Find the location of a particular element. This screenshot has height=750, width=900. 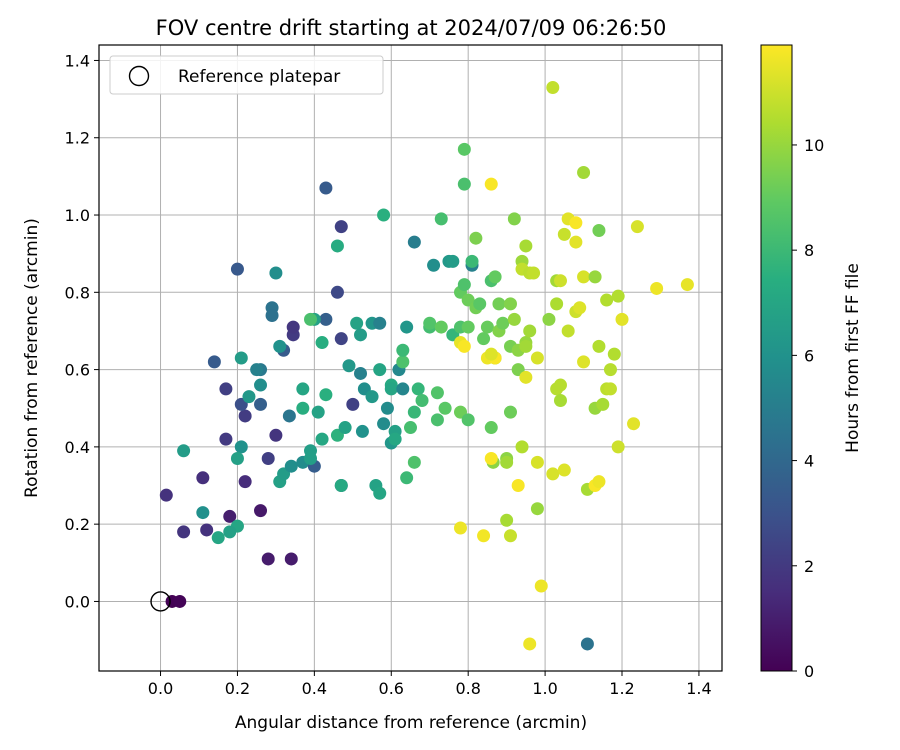

y-tick-label: 1.0 is located at coordinates (77, 215).